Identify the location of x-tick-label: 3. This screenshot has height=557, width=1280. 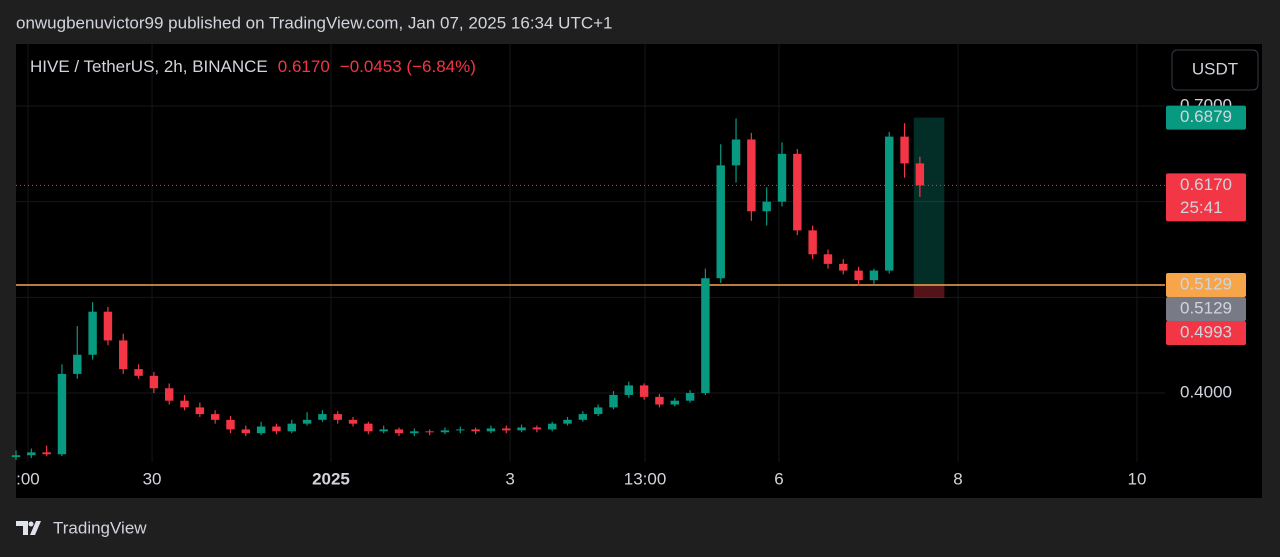
(509, 478).